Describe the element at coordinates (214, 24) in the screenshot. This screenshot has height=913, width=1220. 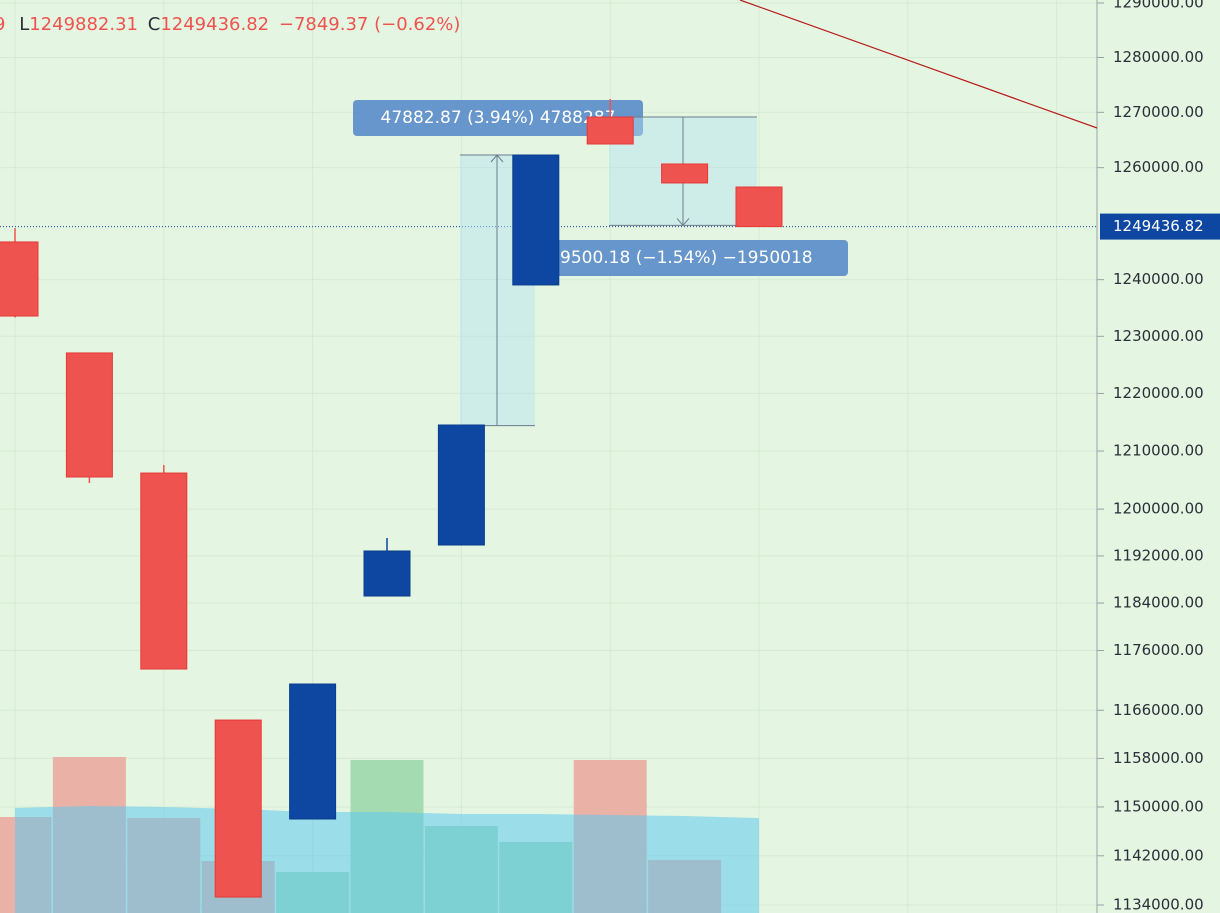
I see `header-close: 1249436.82` at that location.